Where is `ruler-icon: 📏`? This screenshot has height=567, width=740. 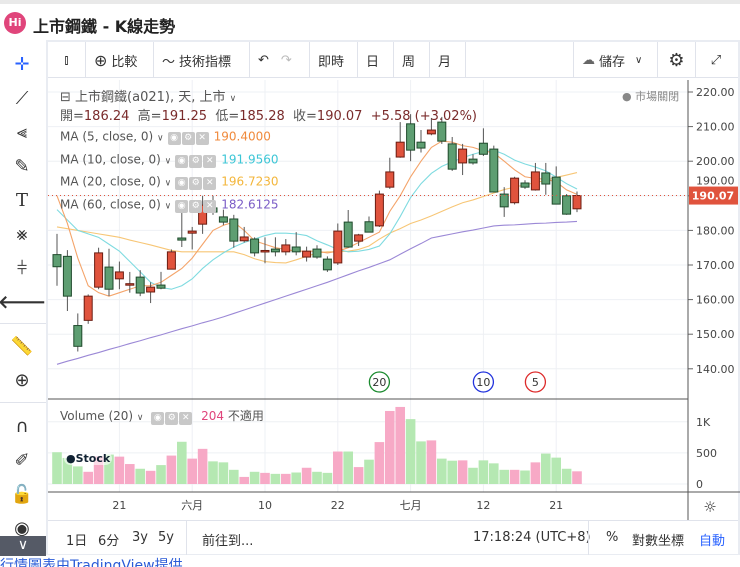
ruler-icon: 📏 is located at coordinates (22, 346).